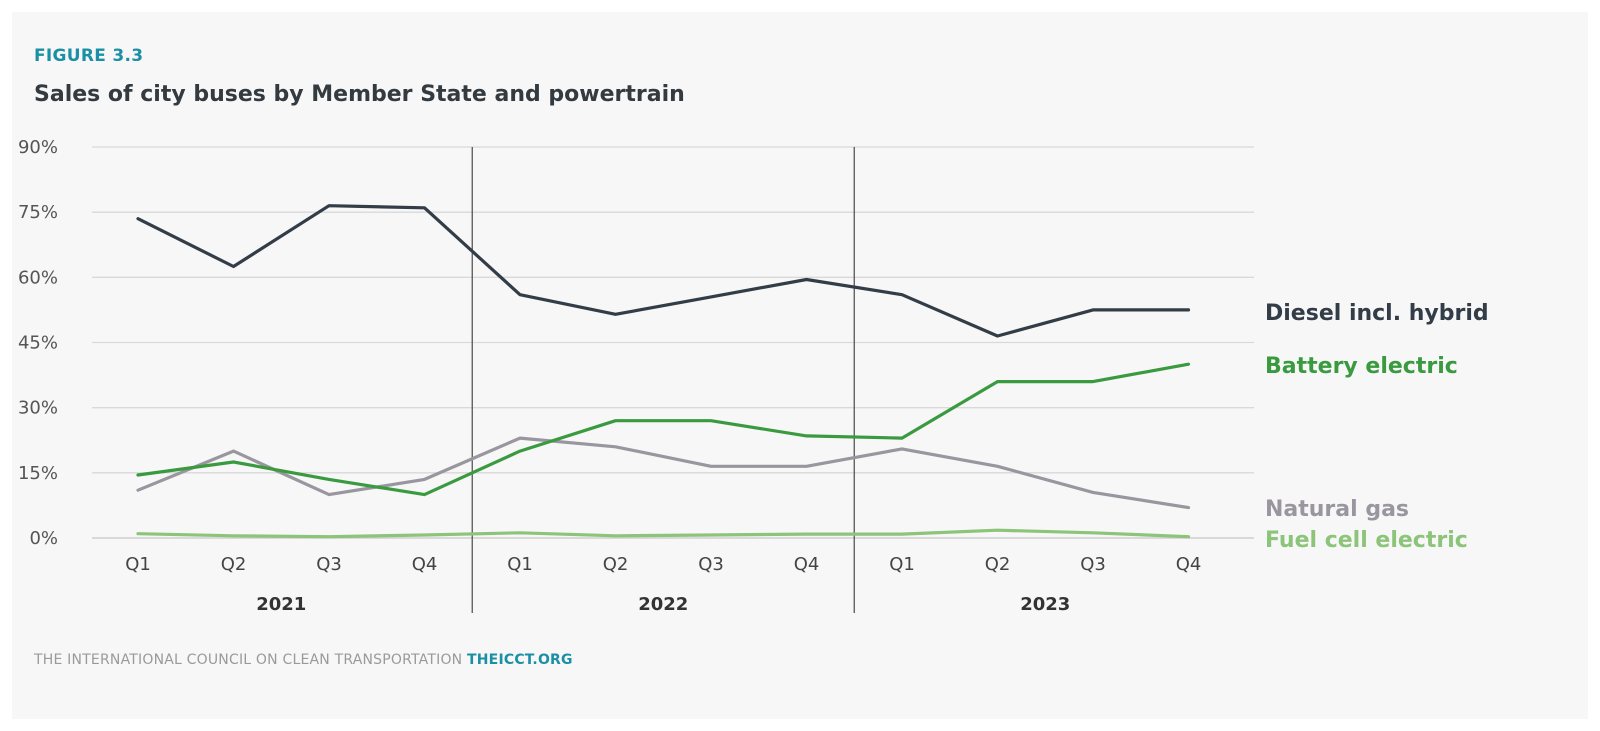  I want to click on series-label: Diesel incl. hybrid, so click(1377, 313).